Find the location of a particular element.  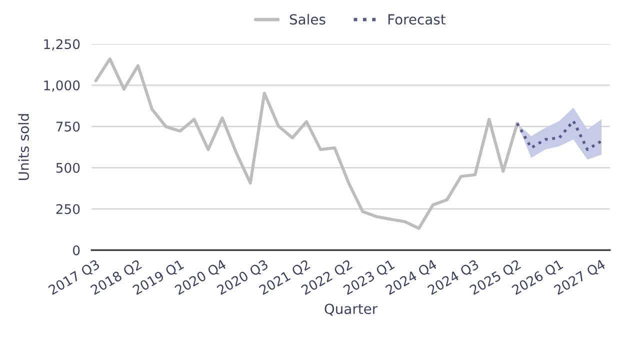

legend-label: Forecast is located at coordinates (417, 19).